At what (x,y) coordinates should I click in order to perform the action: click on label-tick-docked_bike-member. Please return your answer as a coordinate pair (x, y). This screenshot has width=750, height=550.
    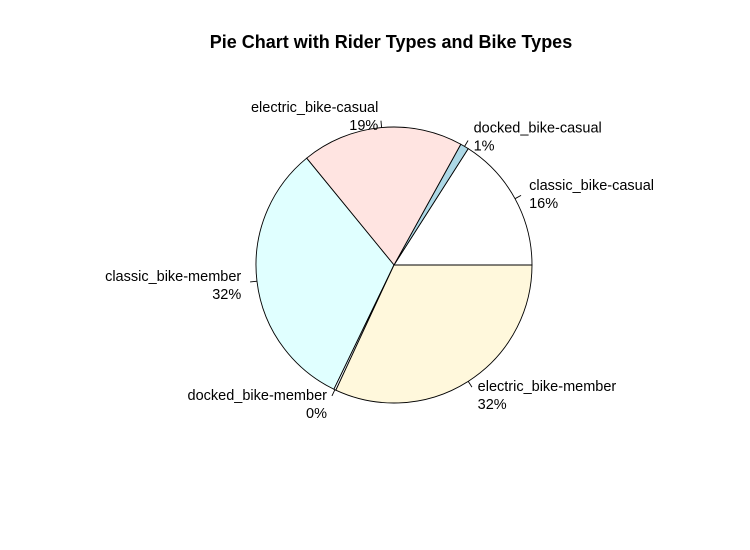
    Looking at the image, I should click on (333, 393).